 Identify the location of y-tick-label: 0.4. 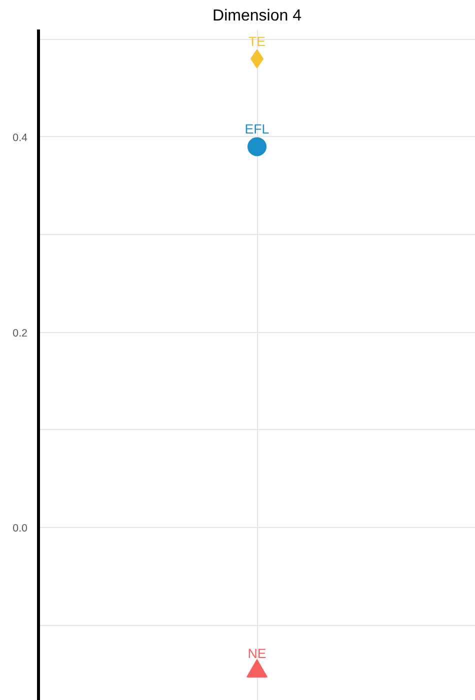
(20, 138).